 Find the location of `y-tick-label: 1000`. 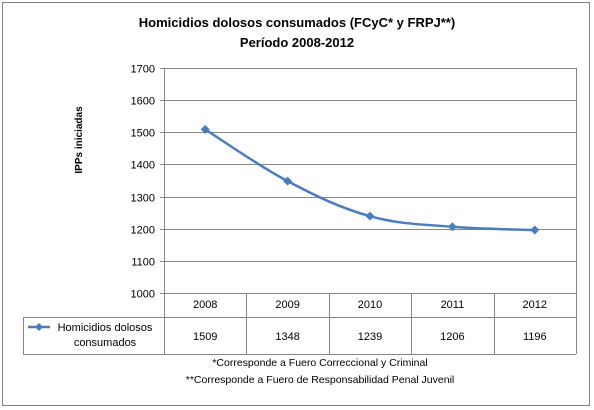

y-tick-label: 1000 is located at coordinates (143, 295).